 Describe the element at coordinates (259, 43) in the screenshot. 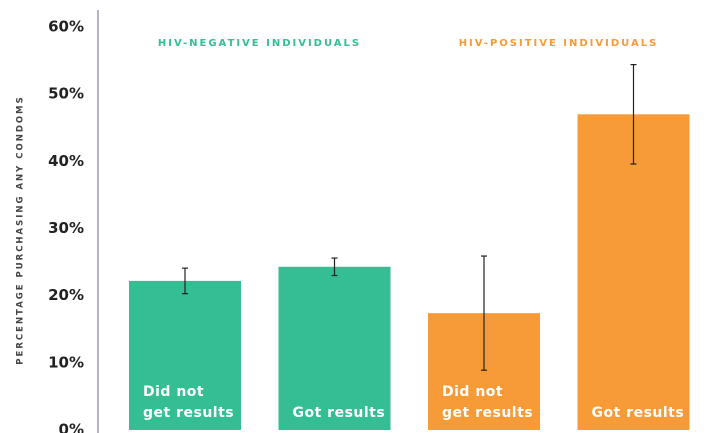

I see `group-label: HIV-NEGATIVE INDIVIDUALS` at that location.